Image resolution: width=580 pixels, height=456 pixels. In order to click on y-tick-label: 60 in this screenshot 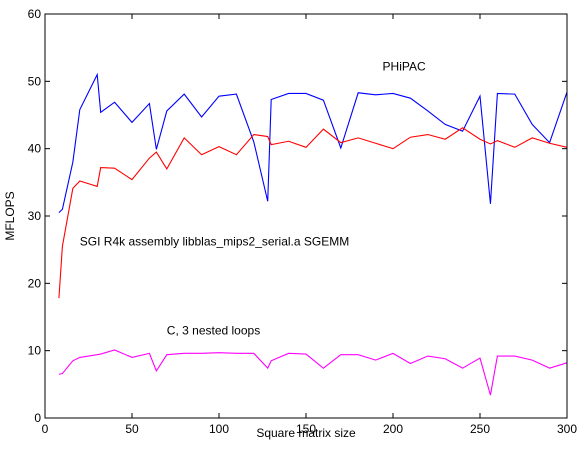, I will do `click(35, 14)`.